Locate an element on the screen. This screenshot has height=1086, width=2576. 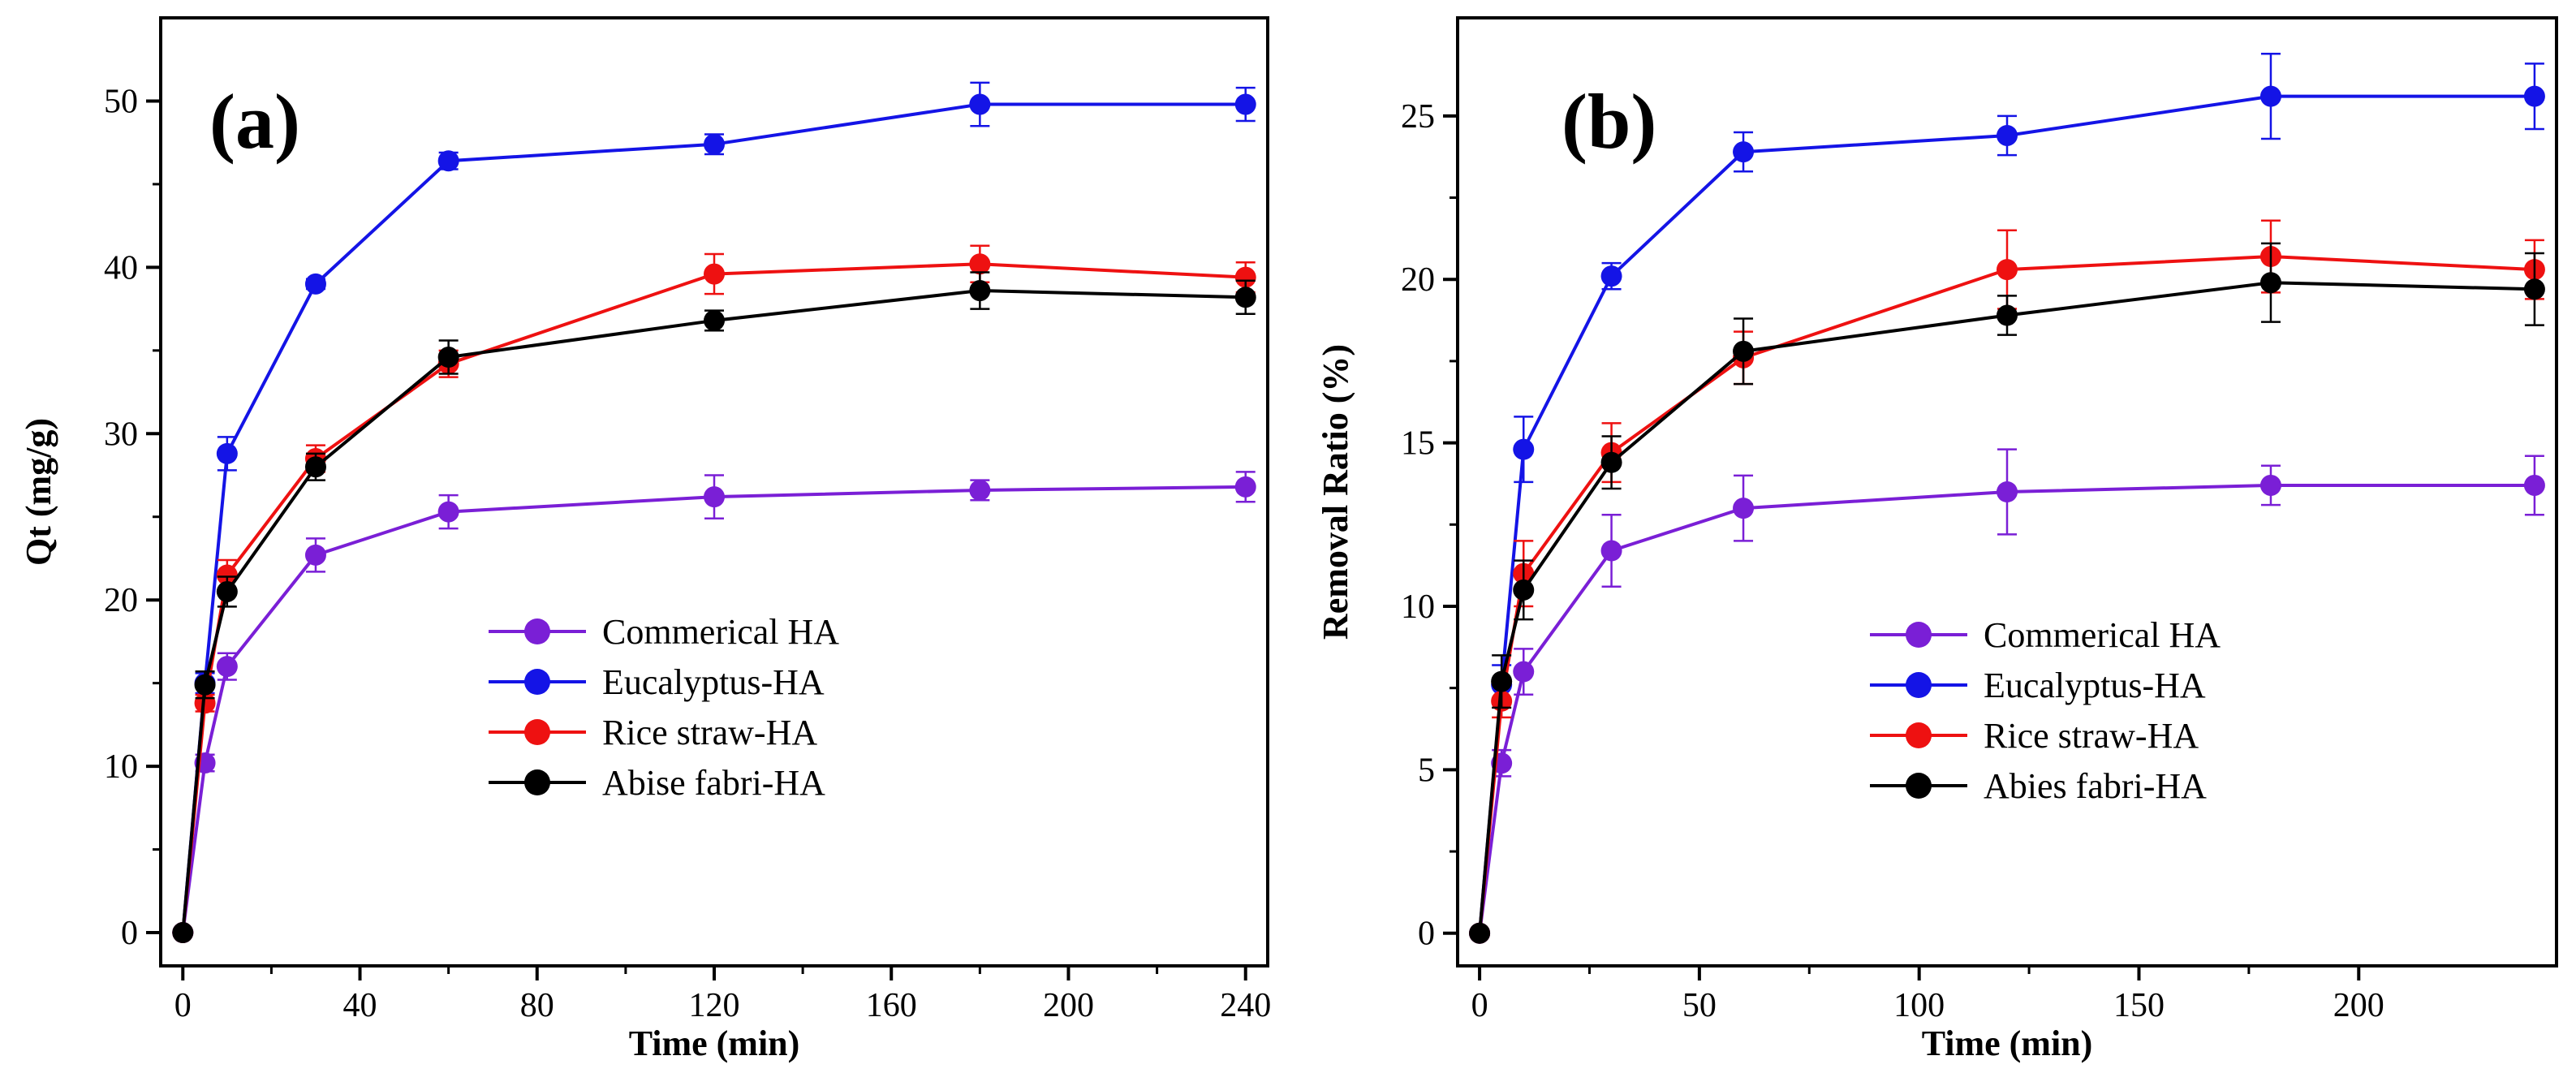
y-tick-label: 40 is located at coordinates (121, 268).